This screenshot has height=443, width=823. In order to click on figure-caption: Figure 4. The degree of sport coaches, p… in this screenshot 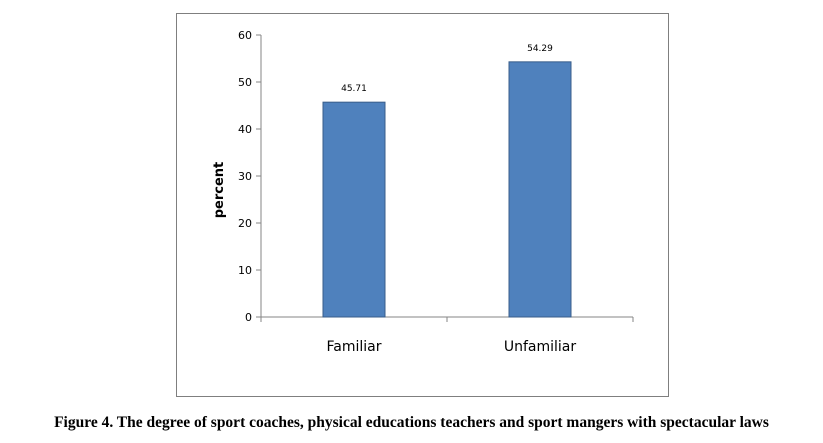, I will do `click(411, 422)`.